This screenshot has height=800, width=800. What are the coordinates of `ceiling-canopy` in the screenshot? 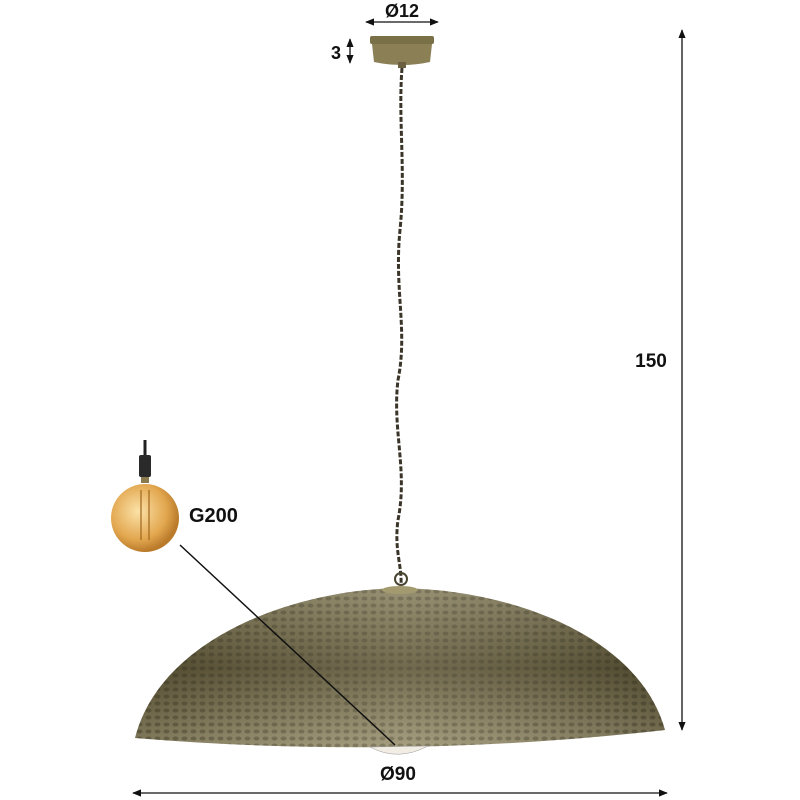 It's located at (402, 52).